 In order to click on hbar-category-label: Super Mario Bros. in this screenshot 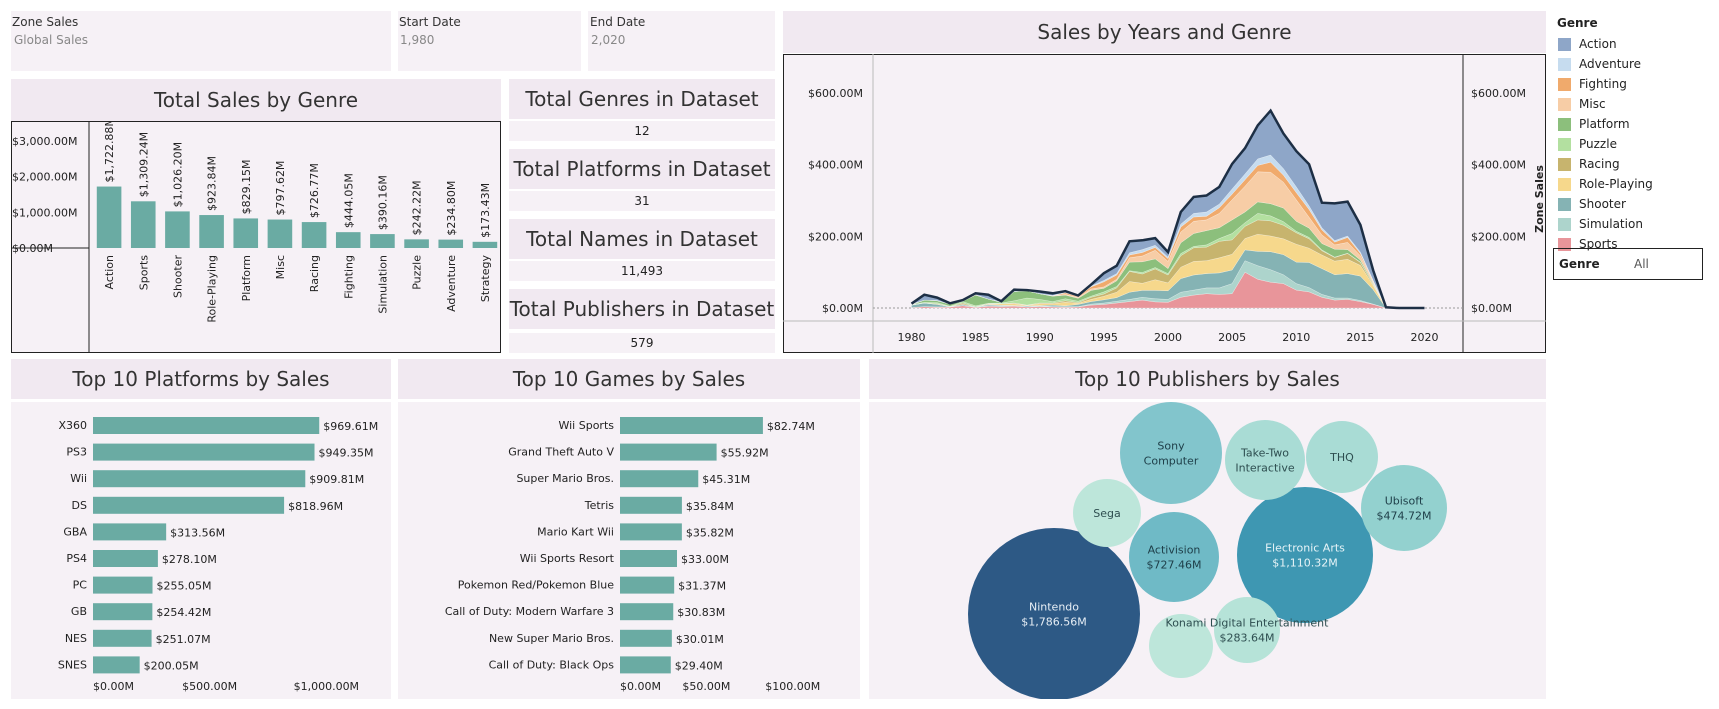, I will do `click(565, 478)`.